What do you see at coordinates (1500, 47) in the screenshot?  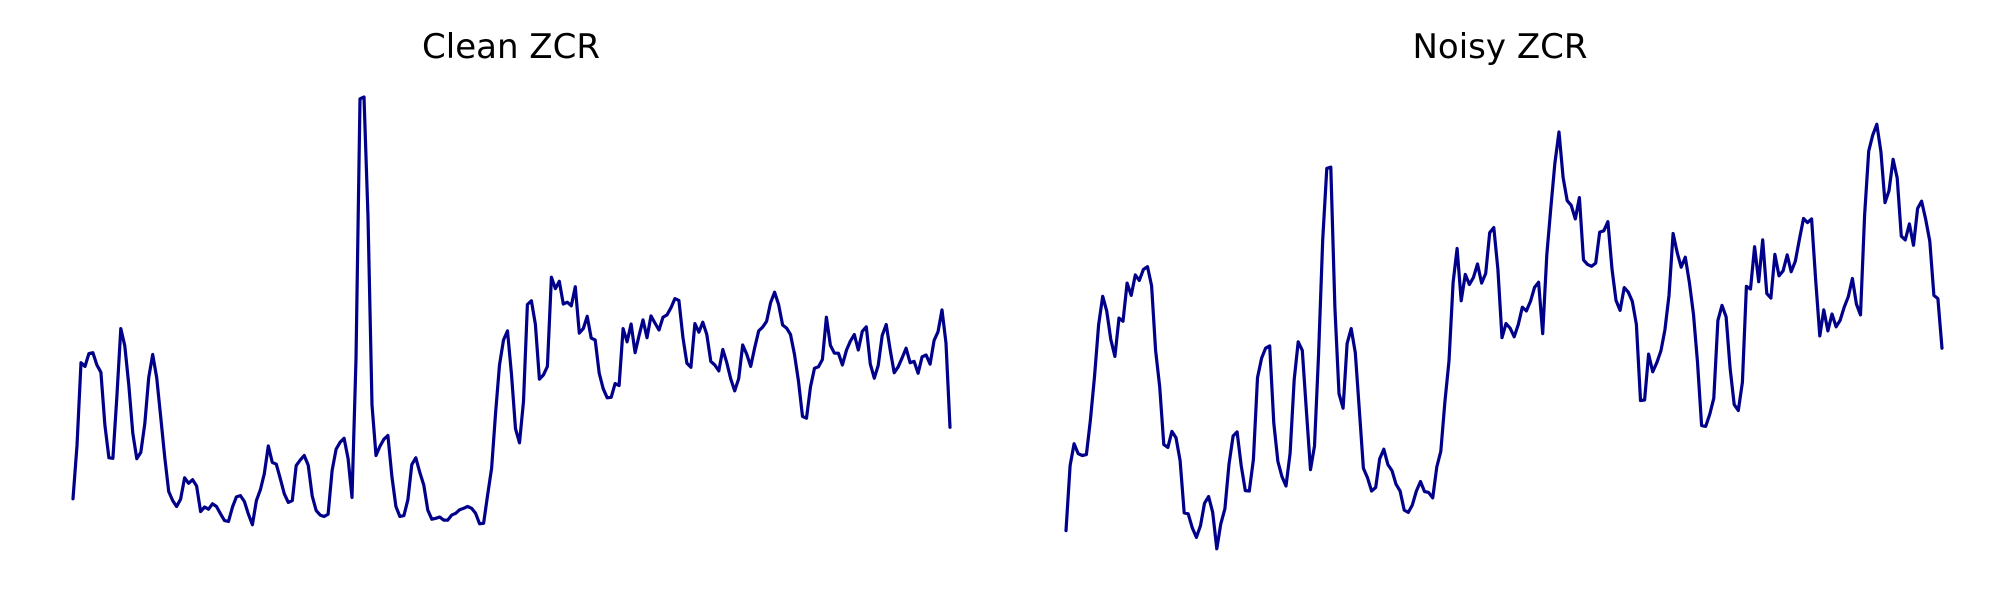 I see `noisy-zcr-title: Noisy ZCR` at bounding box center [1500, 47].